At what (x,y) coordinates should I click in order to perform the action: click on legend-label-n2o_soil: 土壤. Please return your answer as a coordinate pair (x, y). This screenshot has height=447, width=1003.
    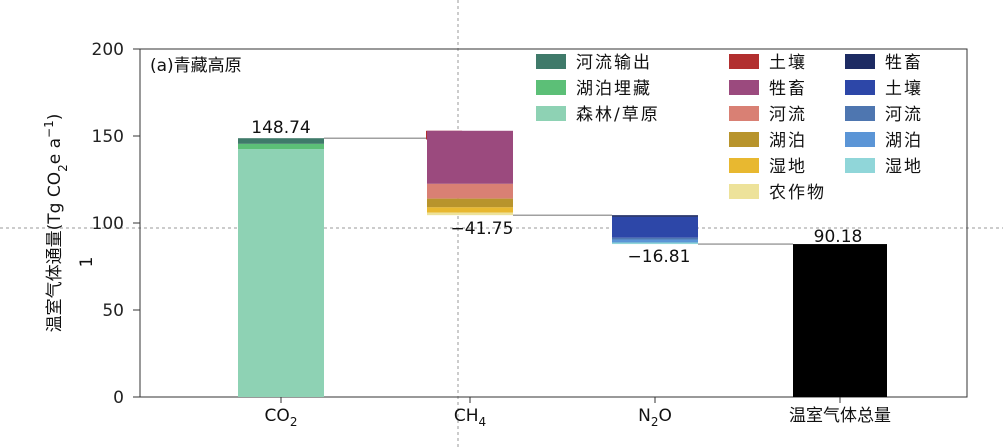
    Looking at the image, I should click on (904, 88).